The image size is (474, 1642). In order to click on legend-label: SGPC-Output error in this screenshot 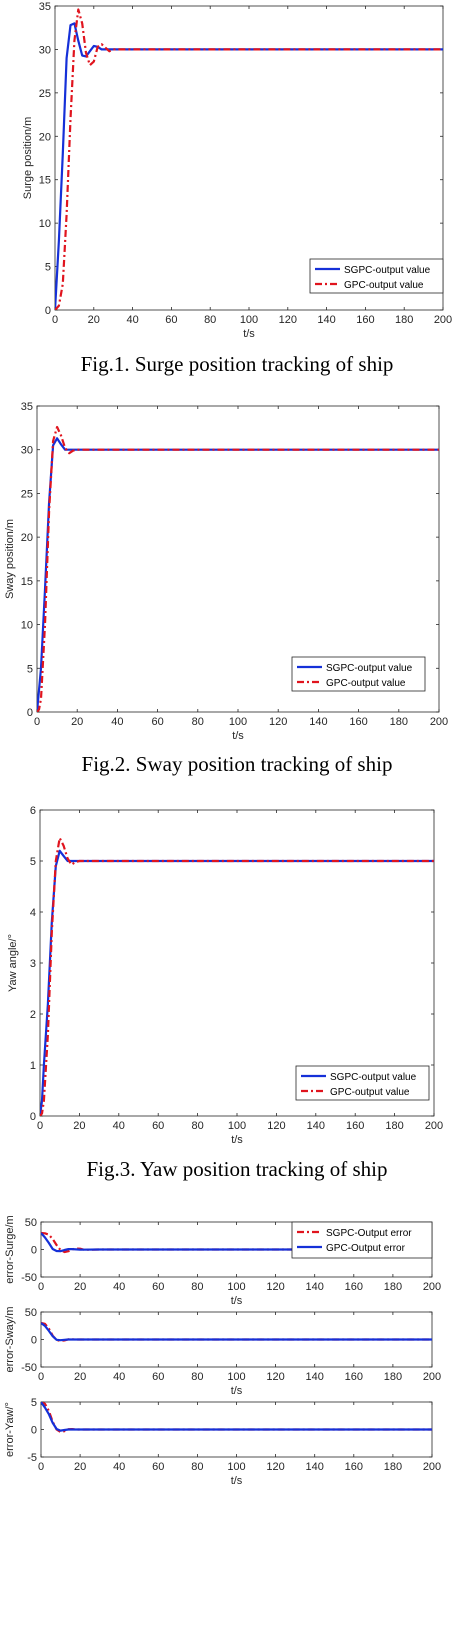, I will do `click(369, 1233)`.